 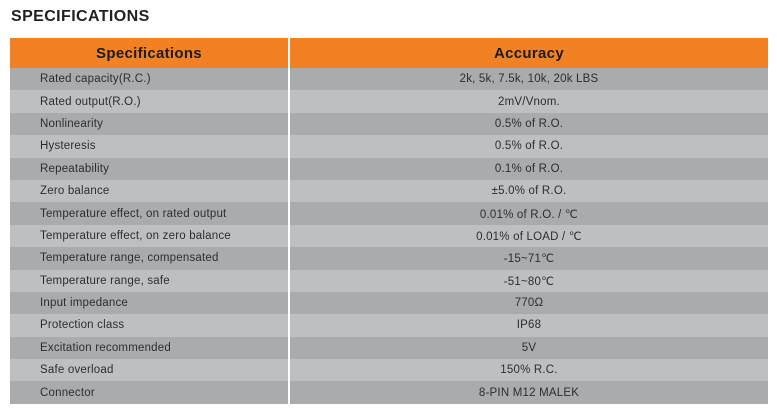 What do you see at coordinates (149, 191) in the screenshot?
I see `spec-label: Zero balance` at bounding box center [149, 191].